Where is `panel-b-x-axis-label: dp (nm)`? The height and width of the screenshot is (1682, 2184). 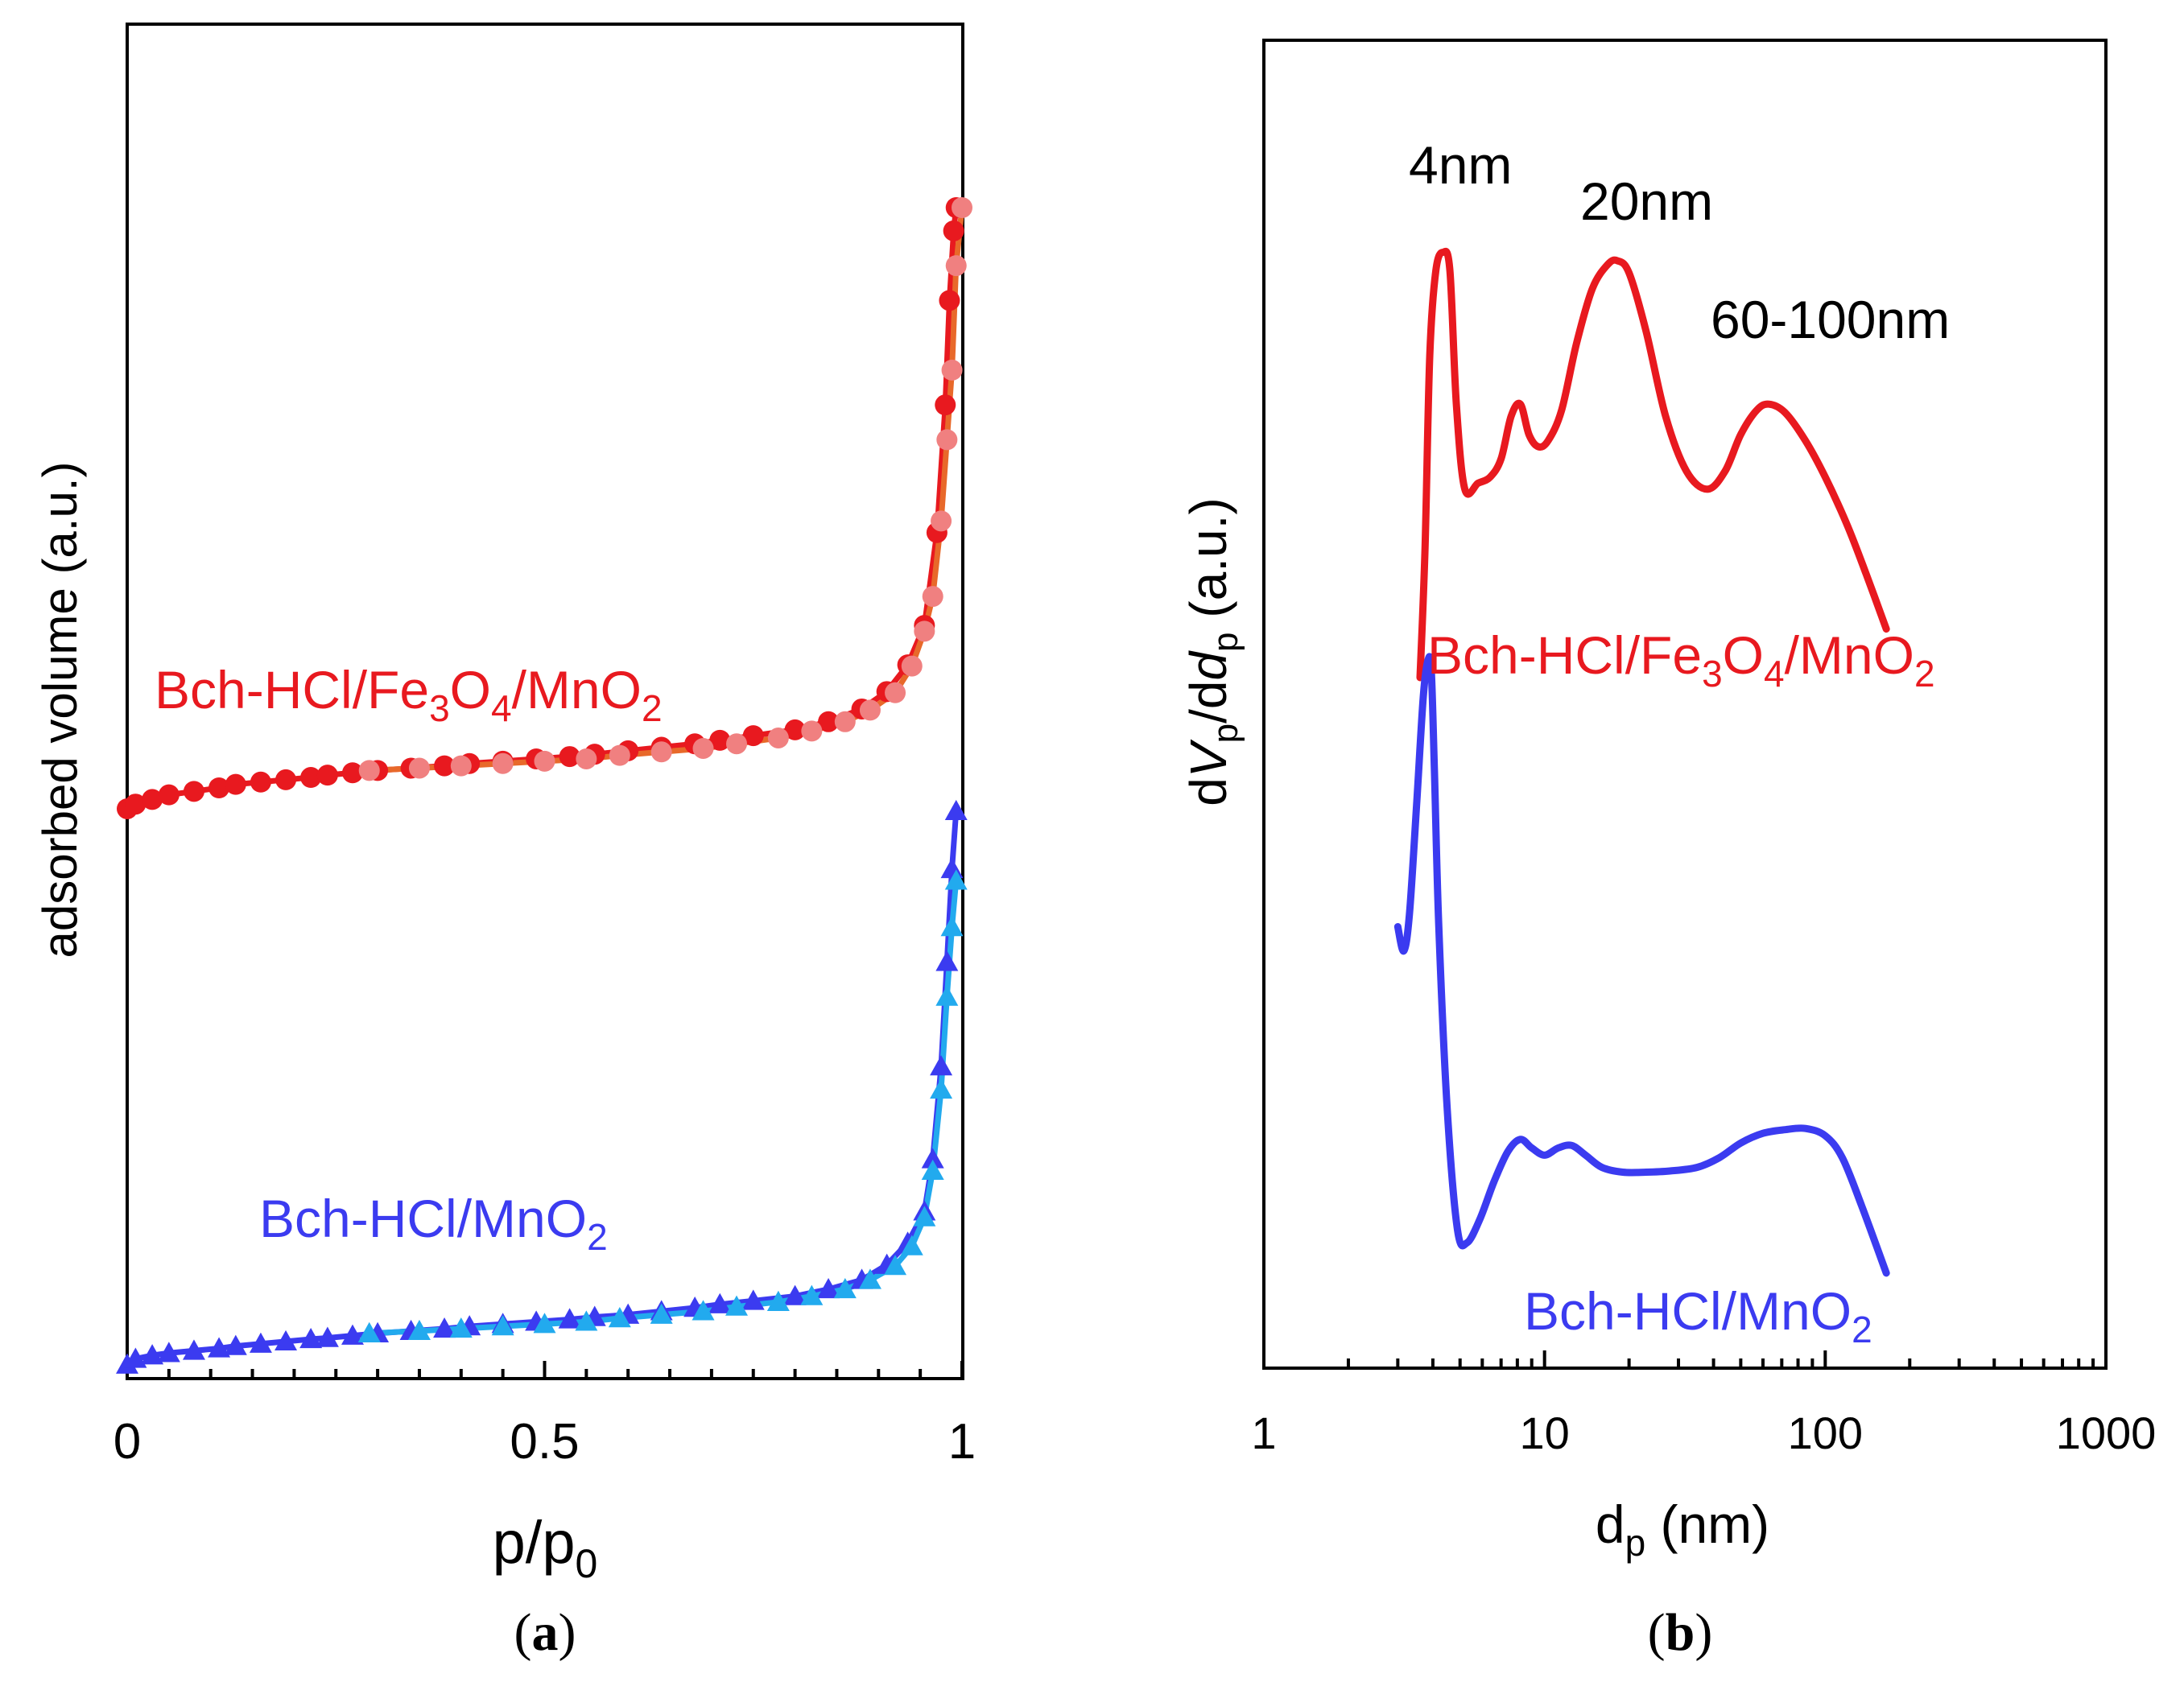 panel-b-x-axis-label: dp (nm) is located at coordinates (1682, 1529).